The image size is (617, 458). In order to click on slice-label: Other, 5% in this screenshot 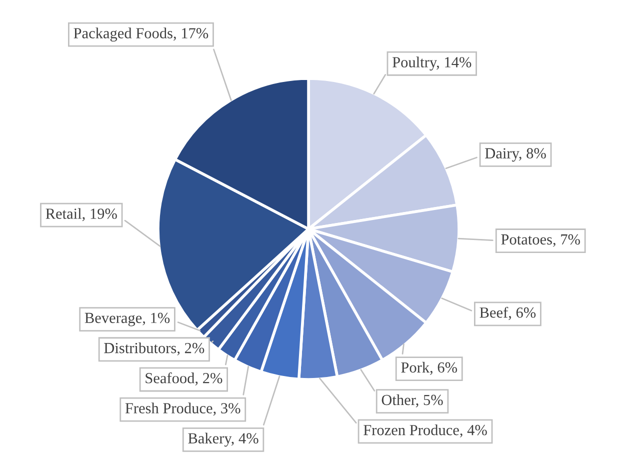, I will do `click(412, 401)`.